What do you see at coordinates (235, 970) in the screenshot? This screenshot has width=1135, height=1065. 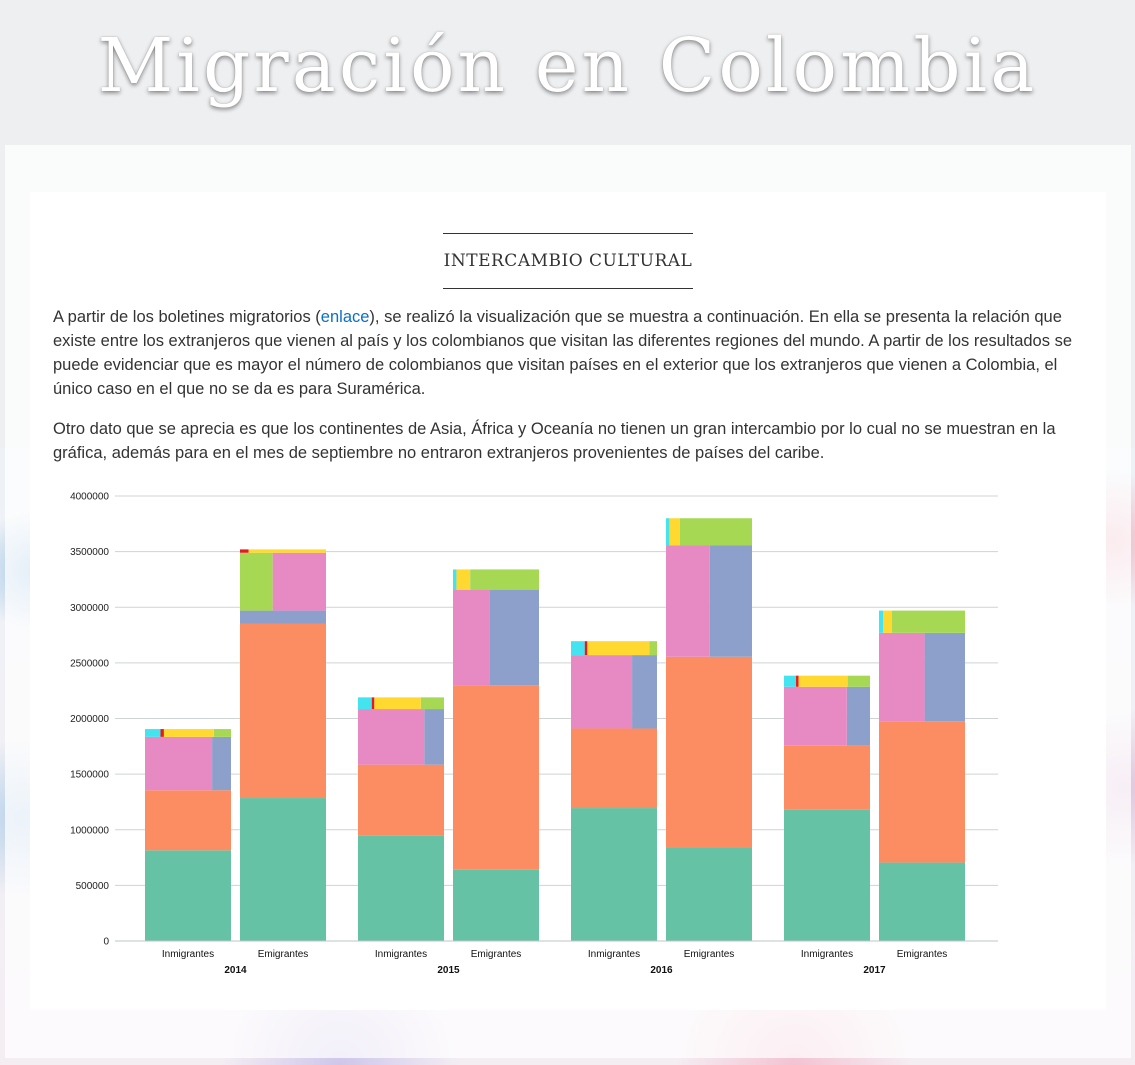 I see `x-year-label: 2014` at bounding box center [235, 970].